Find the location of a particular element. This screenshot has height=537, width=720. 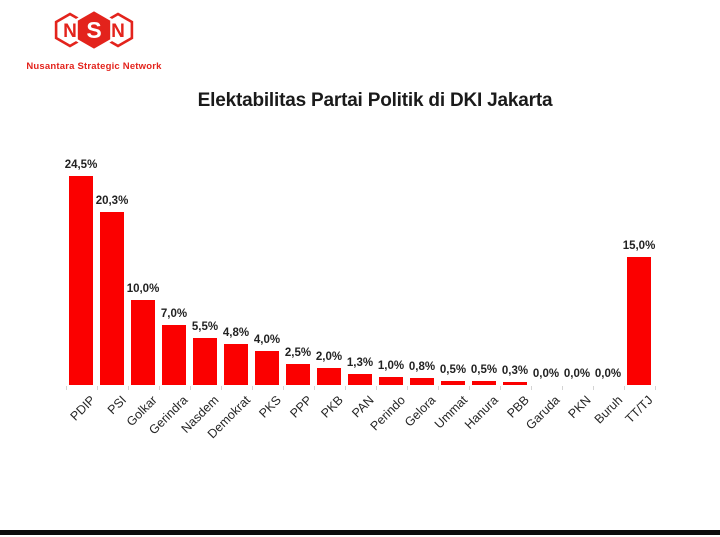

bar-PSI is located at coordinates (112, 298).